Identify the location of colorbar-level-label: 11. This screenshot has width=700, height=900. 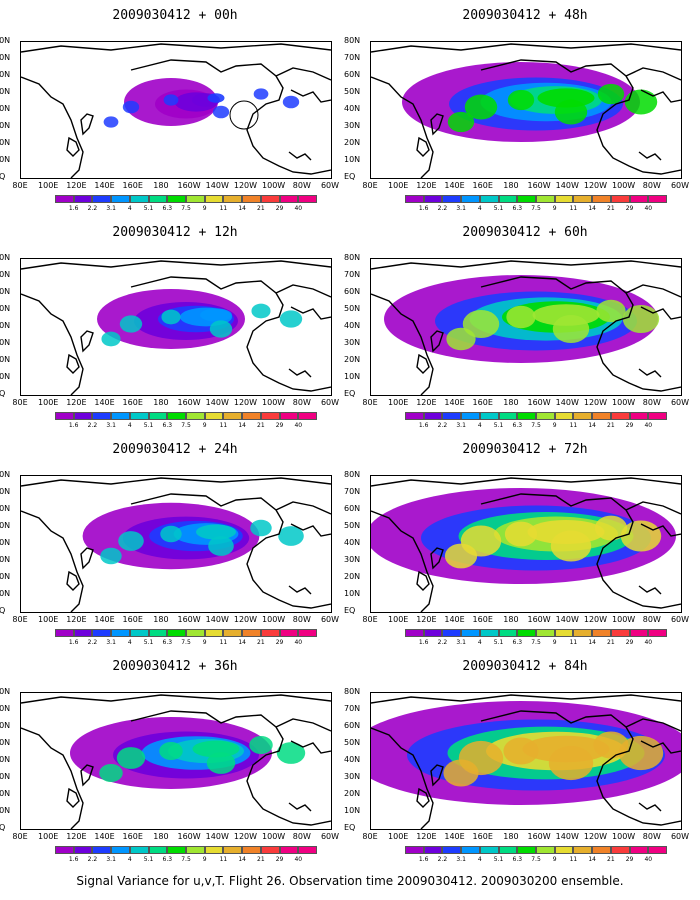
(573, 208).